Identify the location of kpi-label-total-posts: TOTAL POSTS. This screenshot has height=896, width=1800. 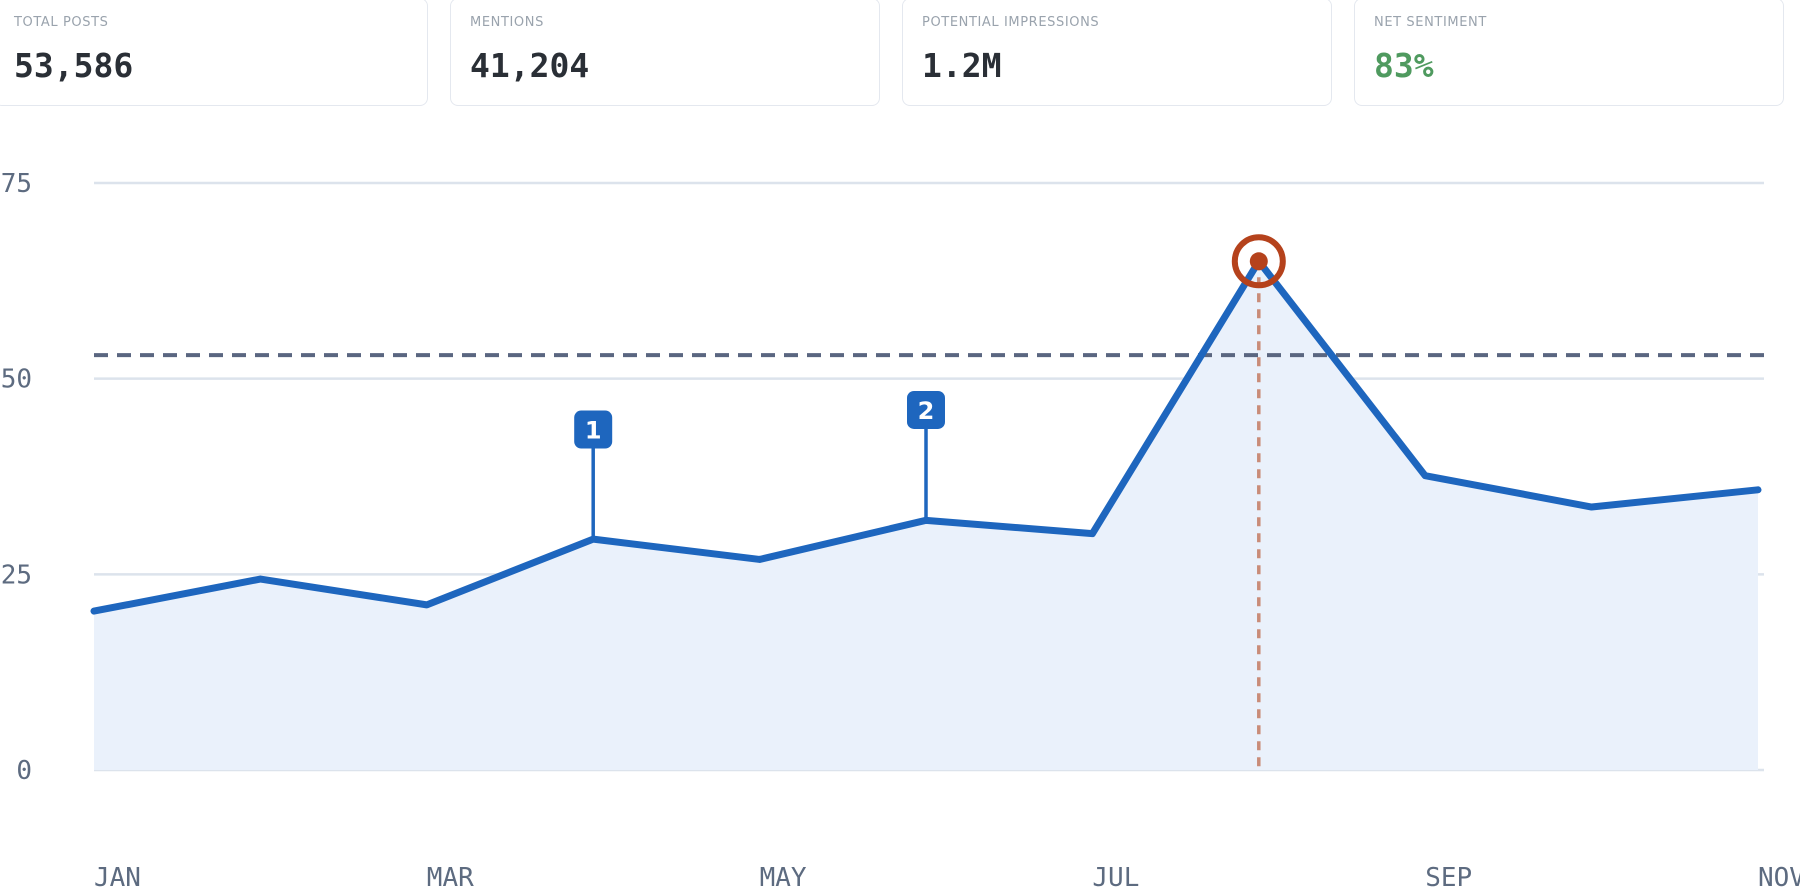
(61, 22).